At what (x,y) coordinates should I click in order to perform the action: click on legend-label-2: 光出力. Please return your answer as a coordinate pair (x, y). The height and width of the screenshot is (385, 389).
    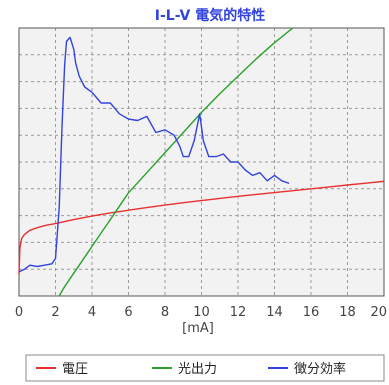
    Looking at the image, I should click on (197, 369).